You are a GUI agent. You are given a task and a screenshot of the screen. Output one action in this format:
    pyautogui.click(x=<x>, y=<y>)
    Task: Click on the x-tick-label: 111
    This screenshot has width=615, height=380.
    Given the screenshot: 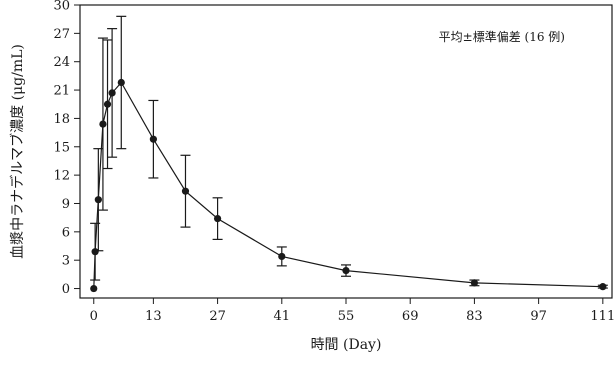 What is the action you would take?
    pyautogui.click(x=602, y=316)
    